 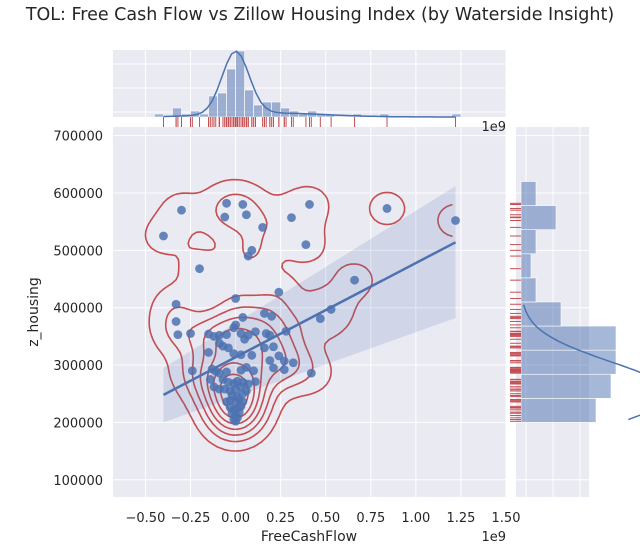 I want to click on x-tick-label: 1.00, so click(x=415, y=518).